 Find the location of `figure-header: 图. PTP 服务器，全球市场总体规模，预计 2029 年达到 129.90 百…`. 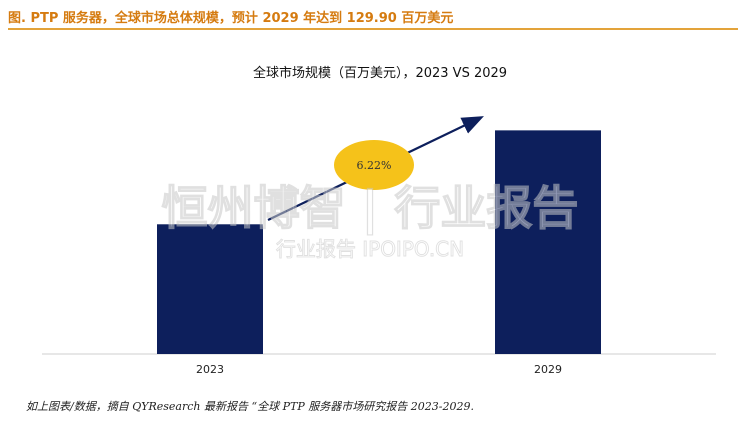

figure-header: 图. PTP 服务器，全球市场总体规模，预计 2029 年达到 129.90 百… is located at coordinates (373, 17).